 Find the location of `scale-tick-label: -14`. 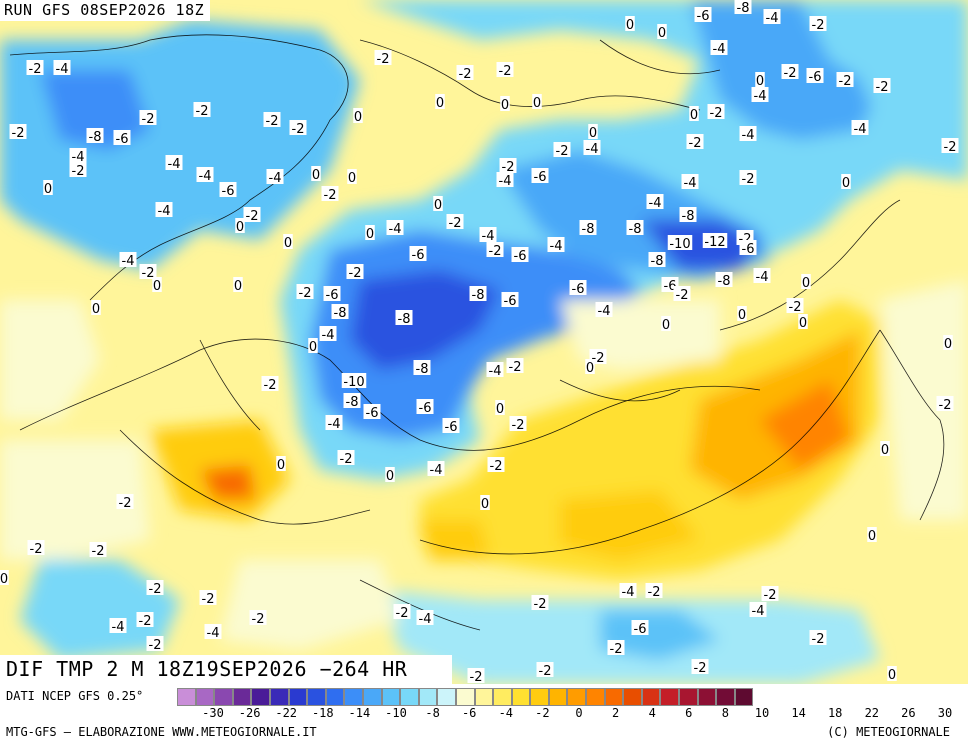

scale-tick-label: -14 is located at coordinates (359, 713).